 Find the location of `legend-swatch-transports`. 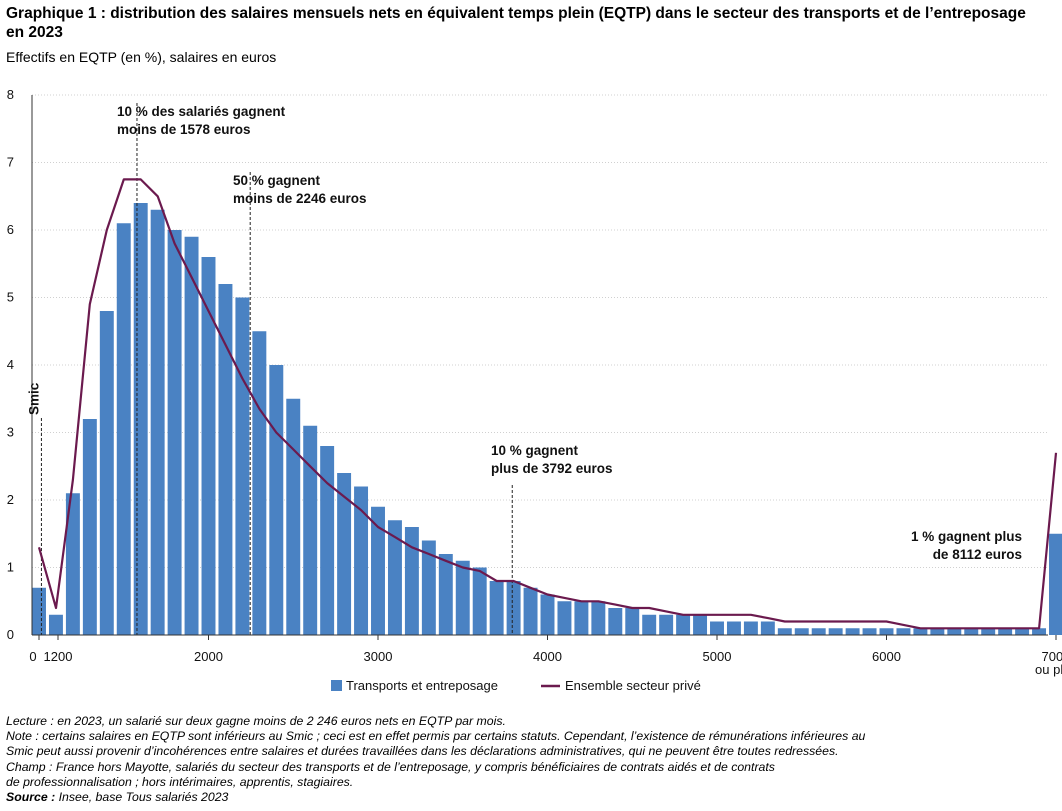

legend-swatch-transports is located at coordinates (336, 685).